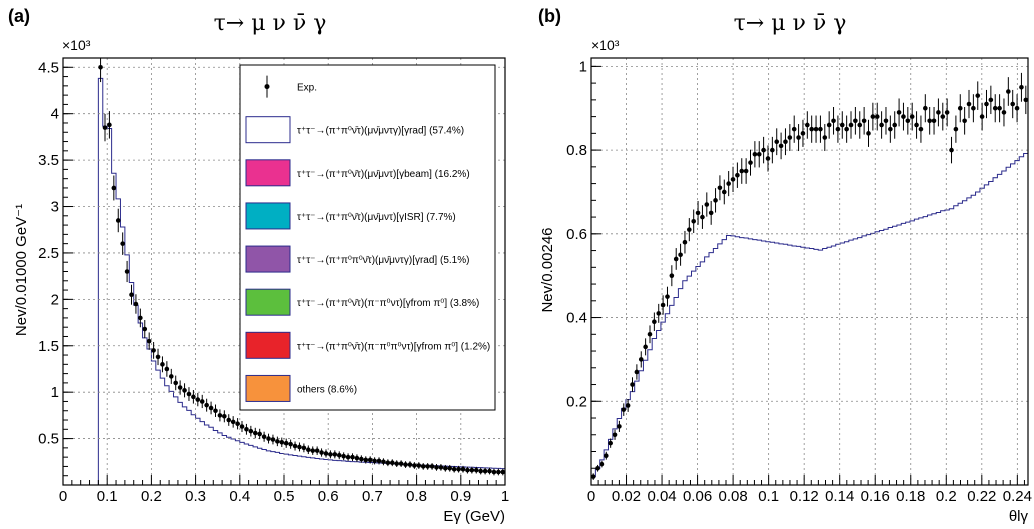  What do you see at coordinates (376, 217) in the screenshot?
I see `legend-label: τ⁺τ⁻→(π⁺π⁰ν̄τ)(μν̄μντ)[γISR] (7.7%)` at bounding box center [376, 217].